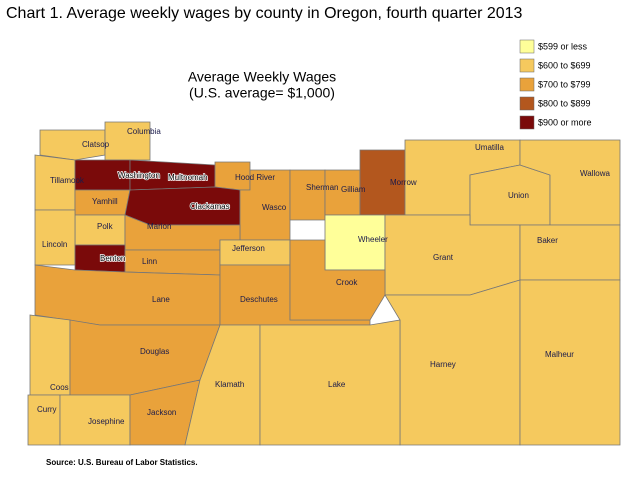  I want to click on county-label: Gilliam, so click(353, 189).